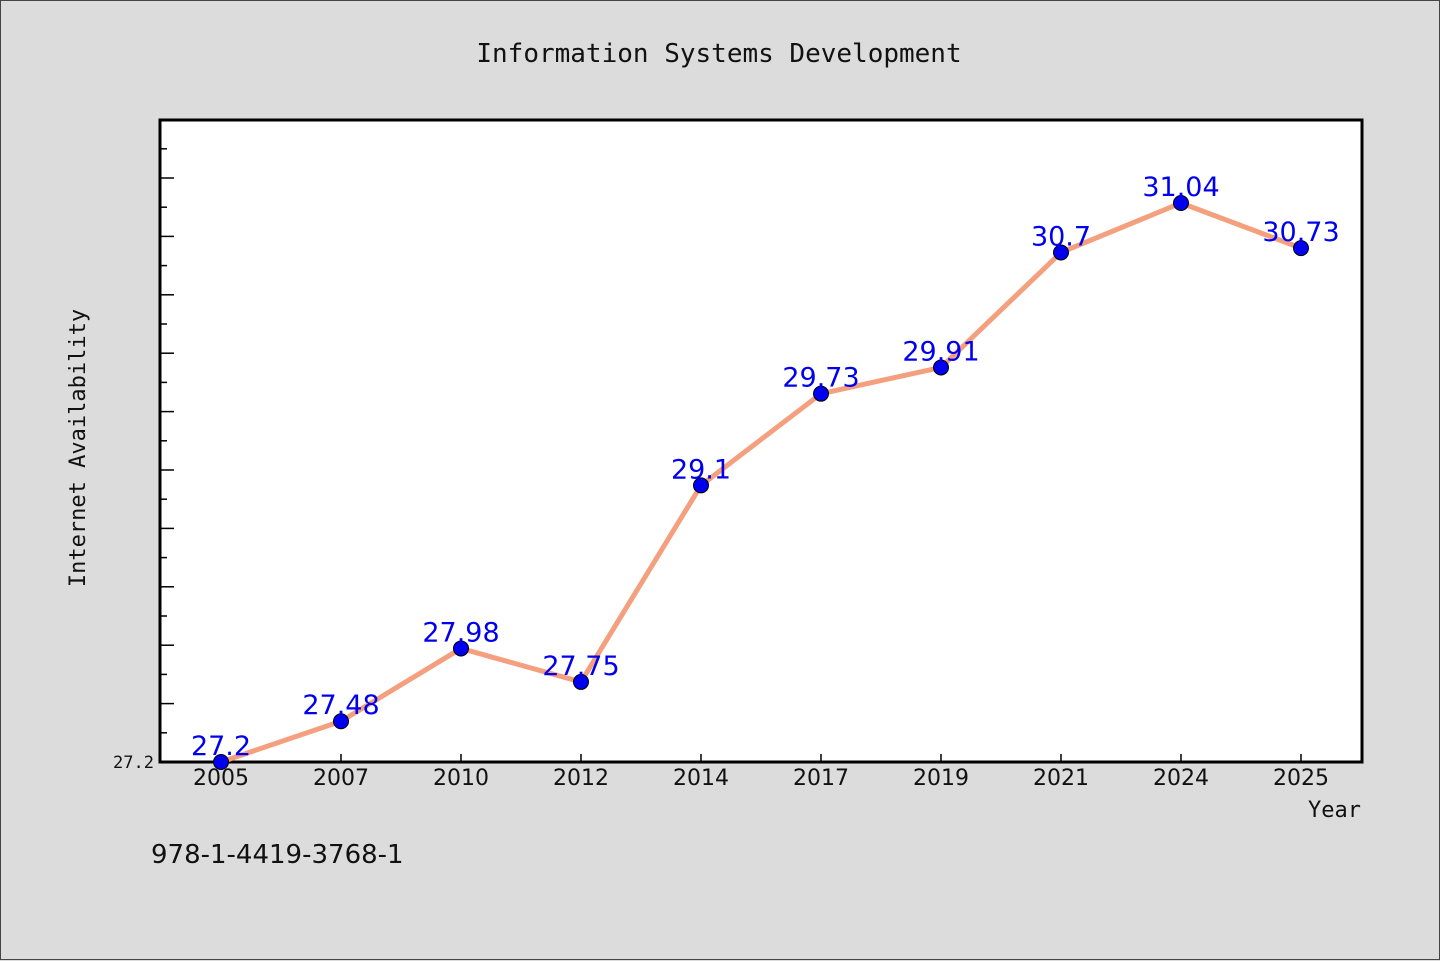  Describe the element at coordinates (1334, 810) in the screenshot. I see `x-axis-label: Year` at that location.